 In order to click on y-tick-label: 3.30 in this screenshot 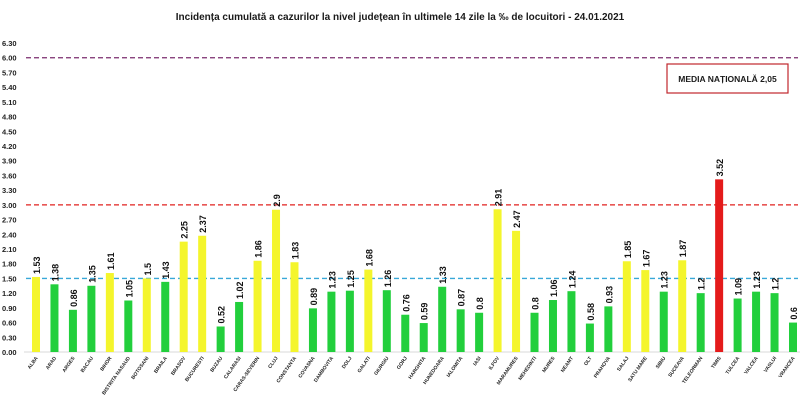, I will do `click(9, 190)`.